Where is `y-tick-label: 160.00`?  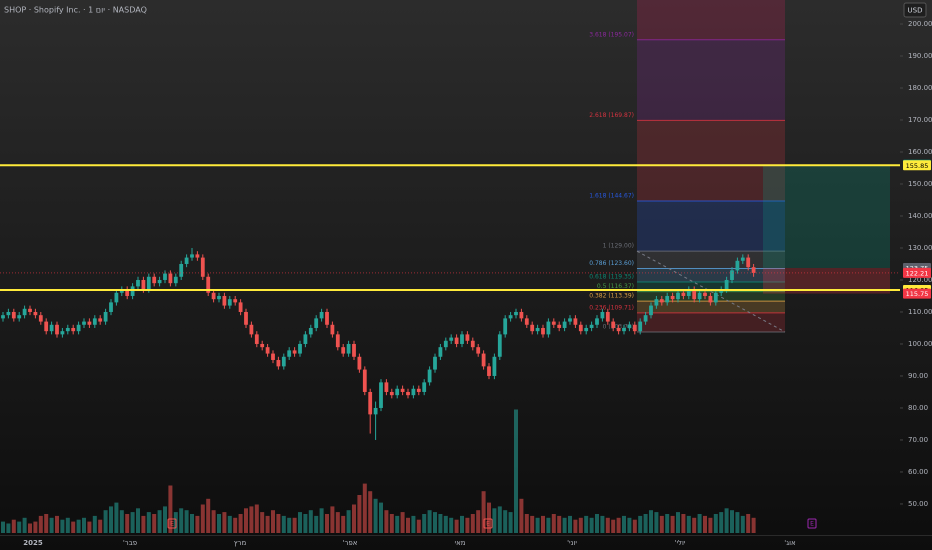
y-tick-label: 160.00 is located at coordinates (920, 152).